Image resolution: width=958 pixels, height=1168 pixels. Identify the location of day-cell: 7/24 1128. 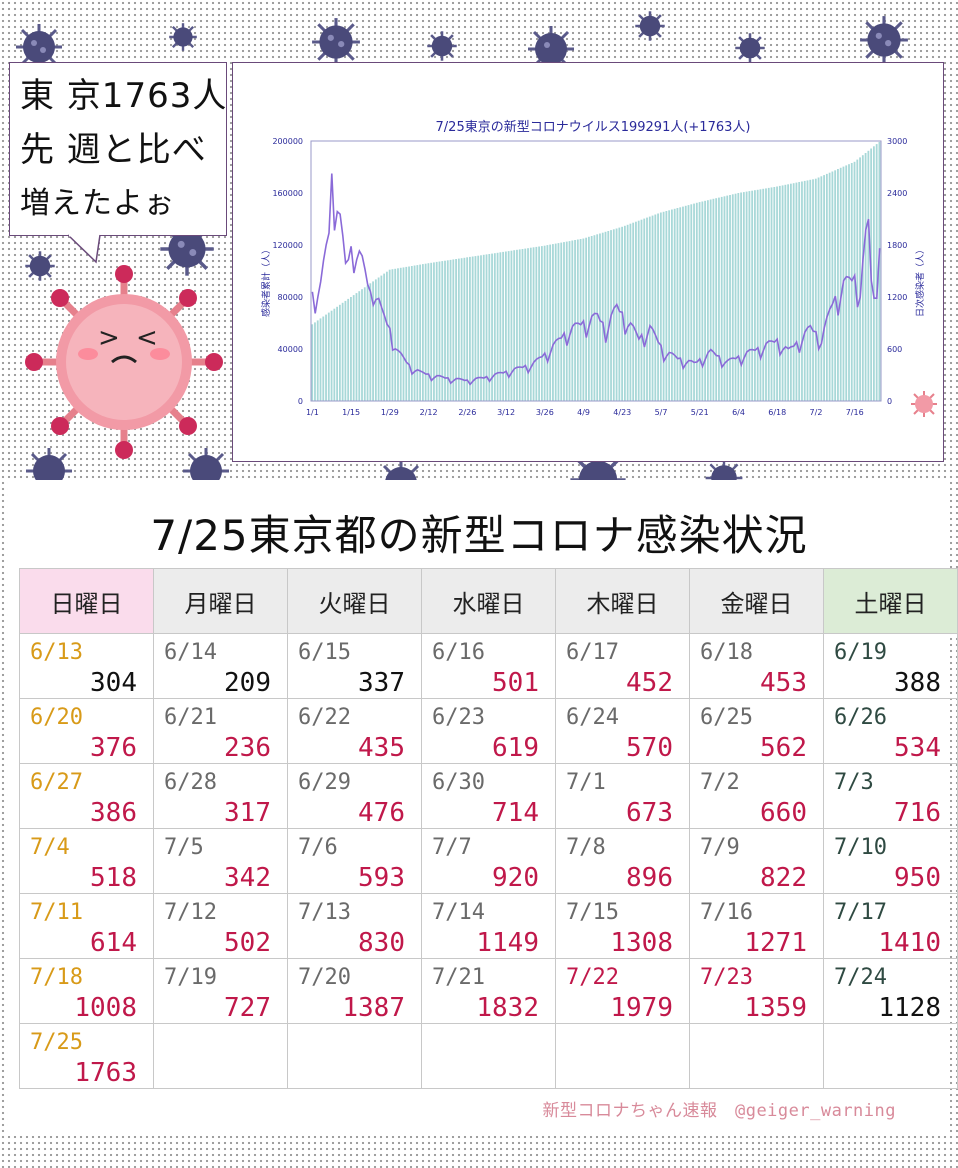
(890, 991).